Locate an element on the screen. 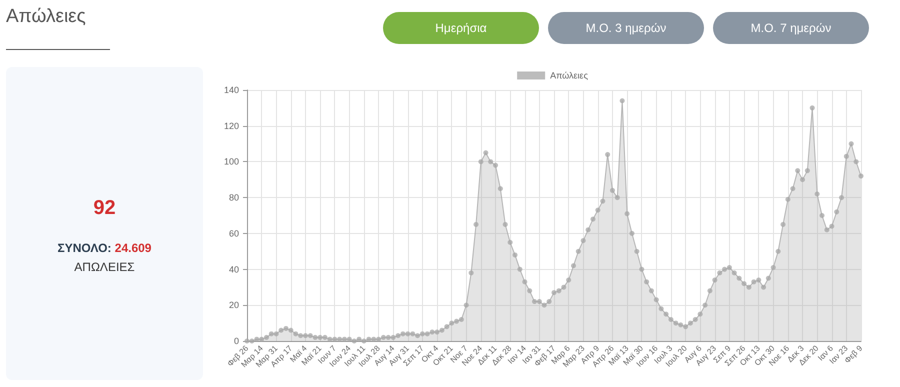 The width and height of the screenshot is (900, 387). legend-label: Απώλειες is located at coordinates (569, 75).